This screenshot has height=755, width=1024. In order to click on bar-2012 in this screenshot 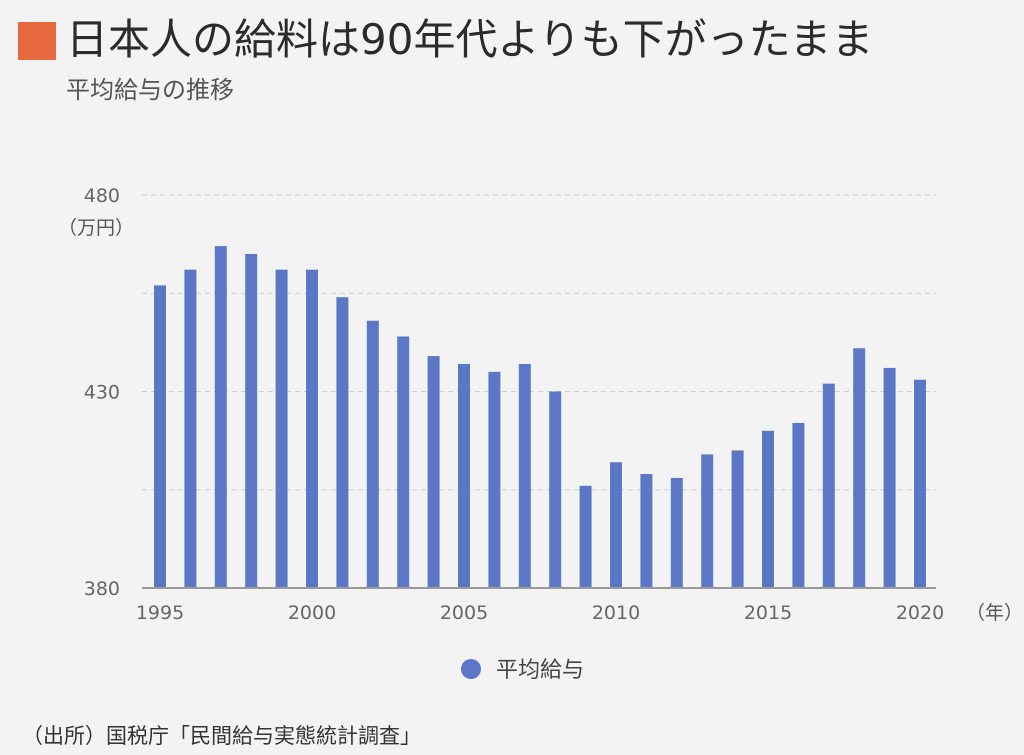, I will do `click(676, 532)`.